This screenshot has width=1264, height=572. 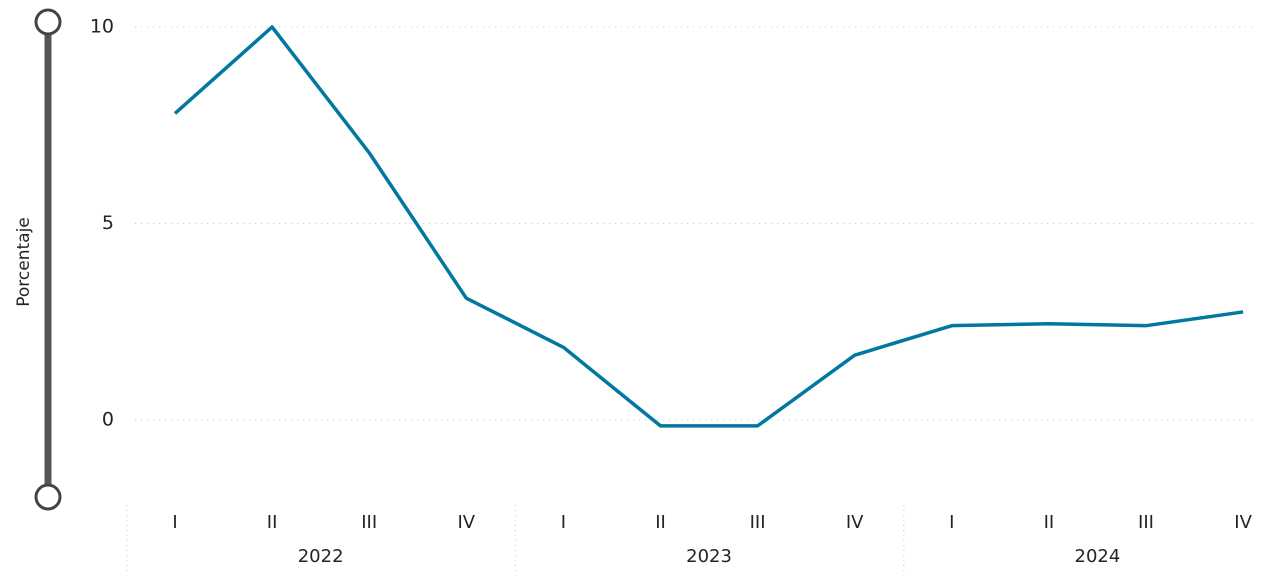 What do you see at coordinates (108, 223) in the screenshot?
I see `y-tick-label: 5` at bounding box center [108, 223].